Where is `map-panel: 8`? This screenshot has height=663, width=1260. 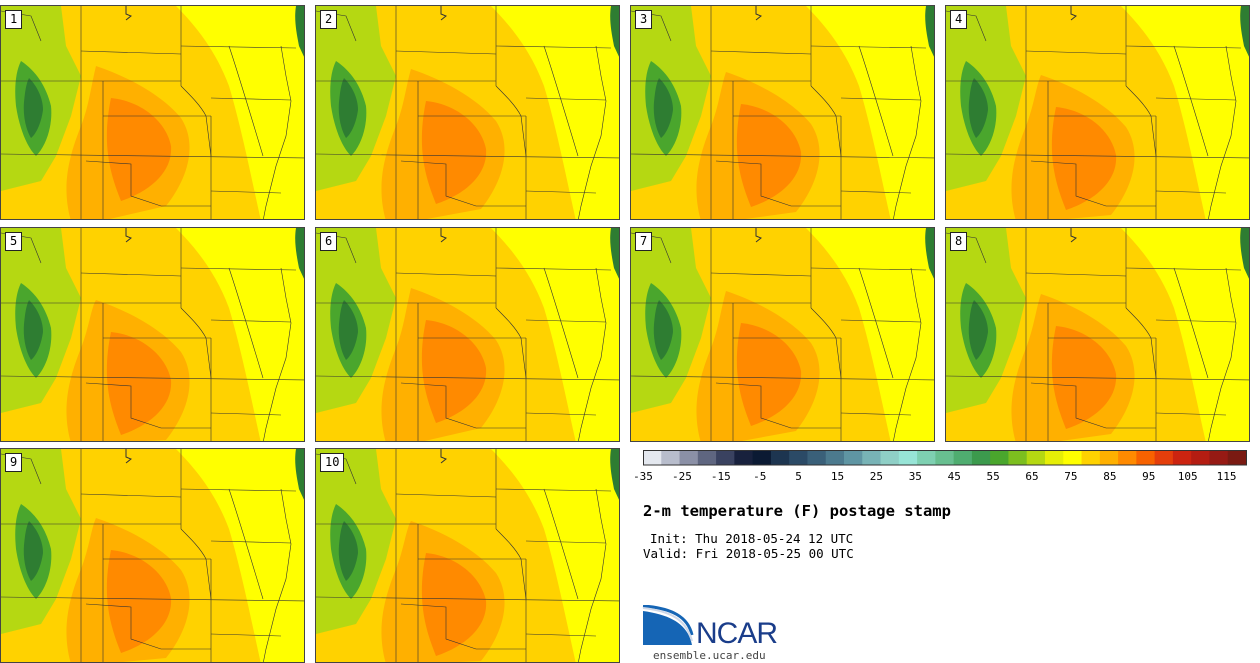 map-panel: 8 is located at coordinates (1097, 334).